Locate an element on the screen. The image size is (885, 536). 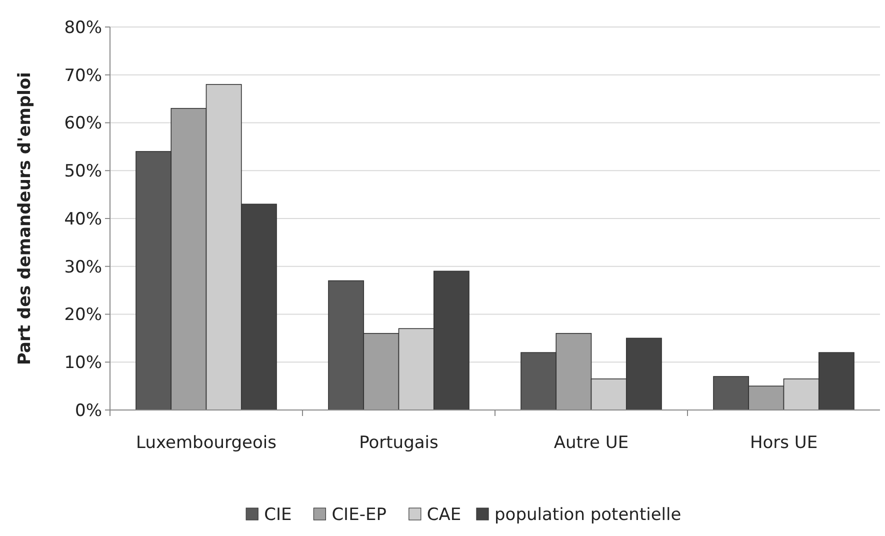
y-axis-title: Part des demandeurs d'emploi is located at coordinates (25, 218).